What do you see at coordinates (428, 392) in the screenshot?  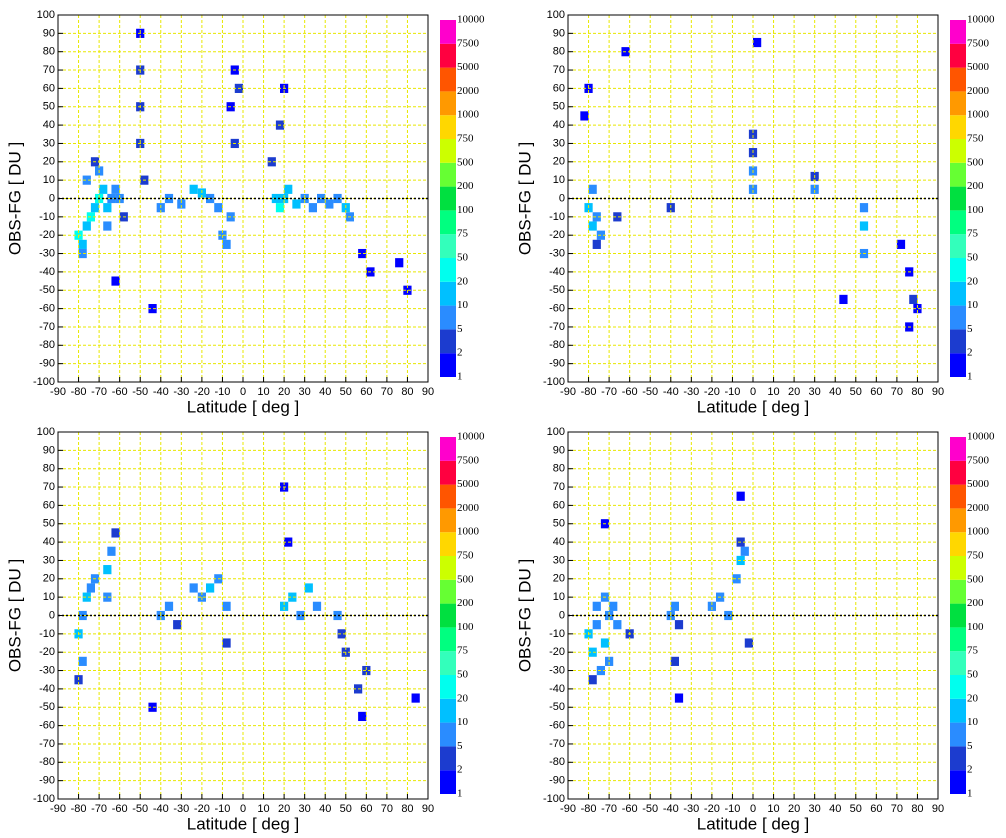 I see `x-tick-label: 90` at bounding box center [428, 392].